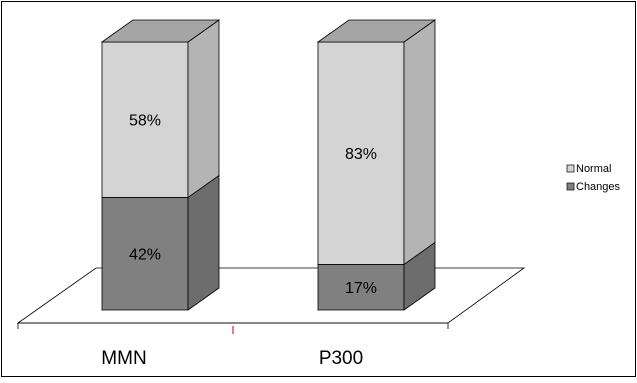  What do you see at coordinates (271, 295) in the screenshot?
I see `chart-floor` at bounding box center [271, 295].